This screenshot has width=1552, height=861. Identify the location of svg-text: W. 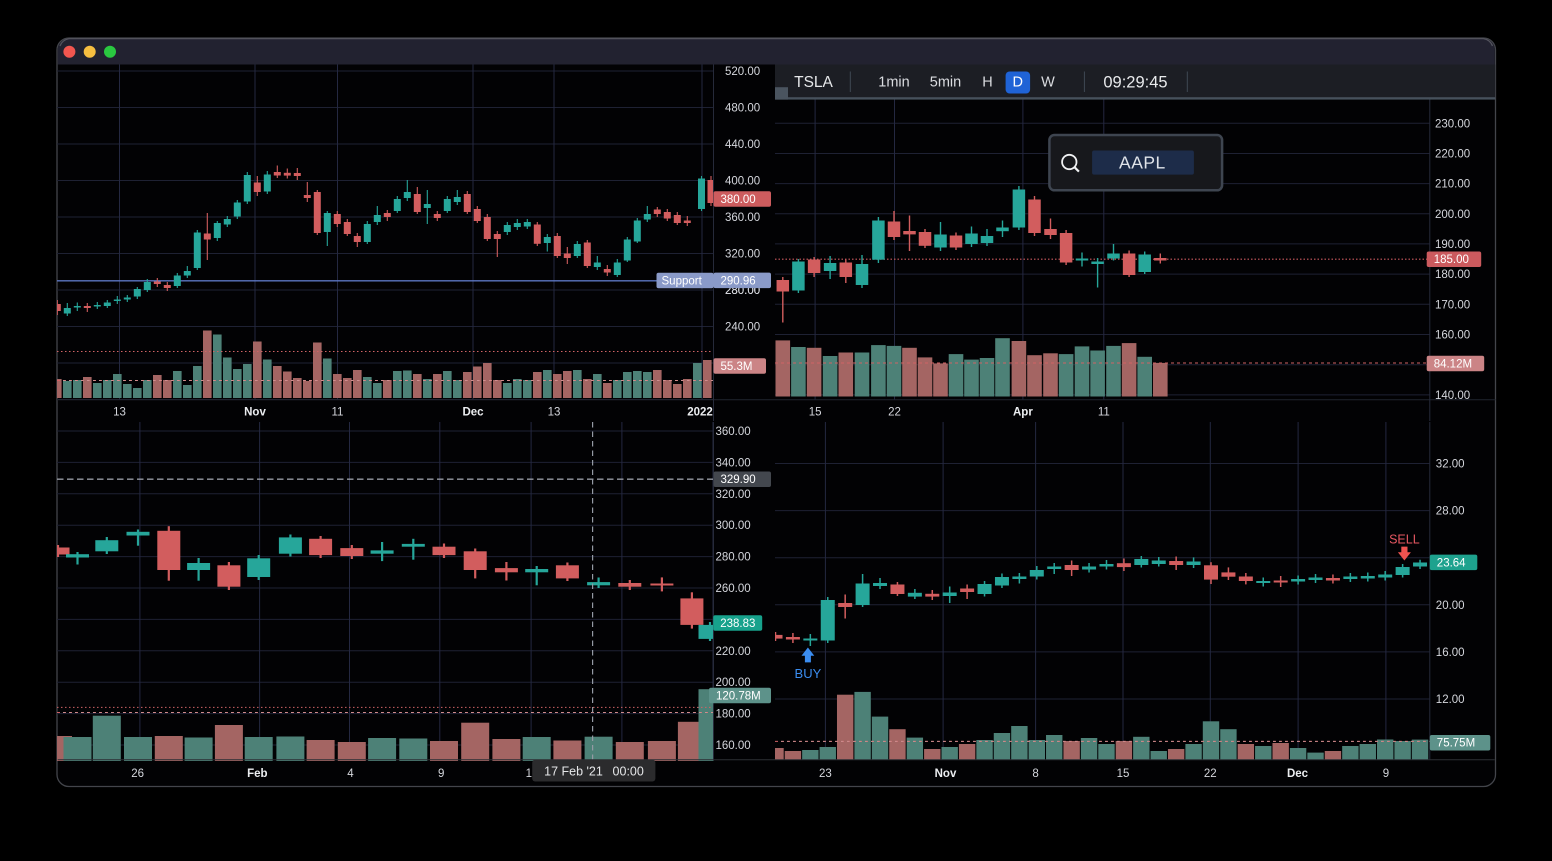
(1048, 83).